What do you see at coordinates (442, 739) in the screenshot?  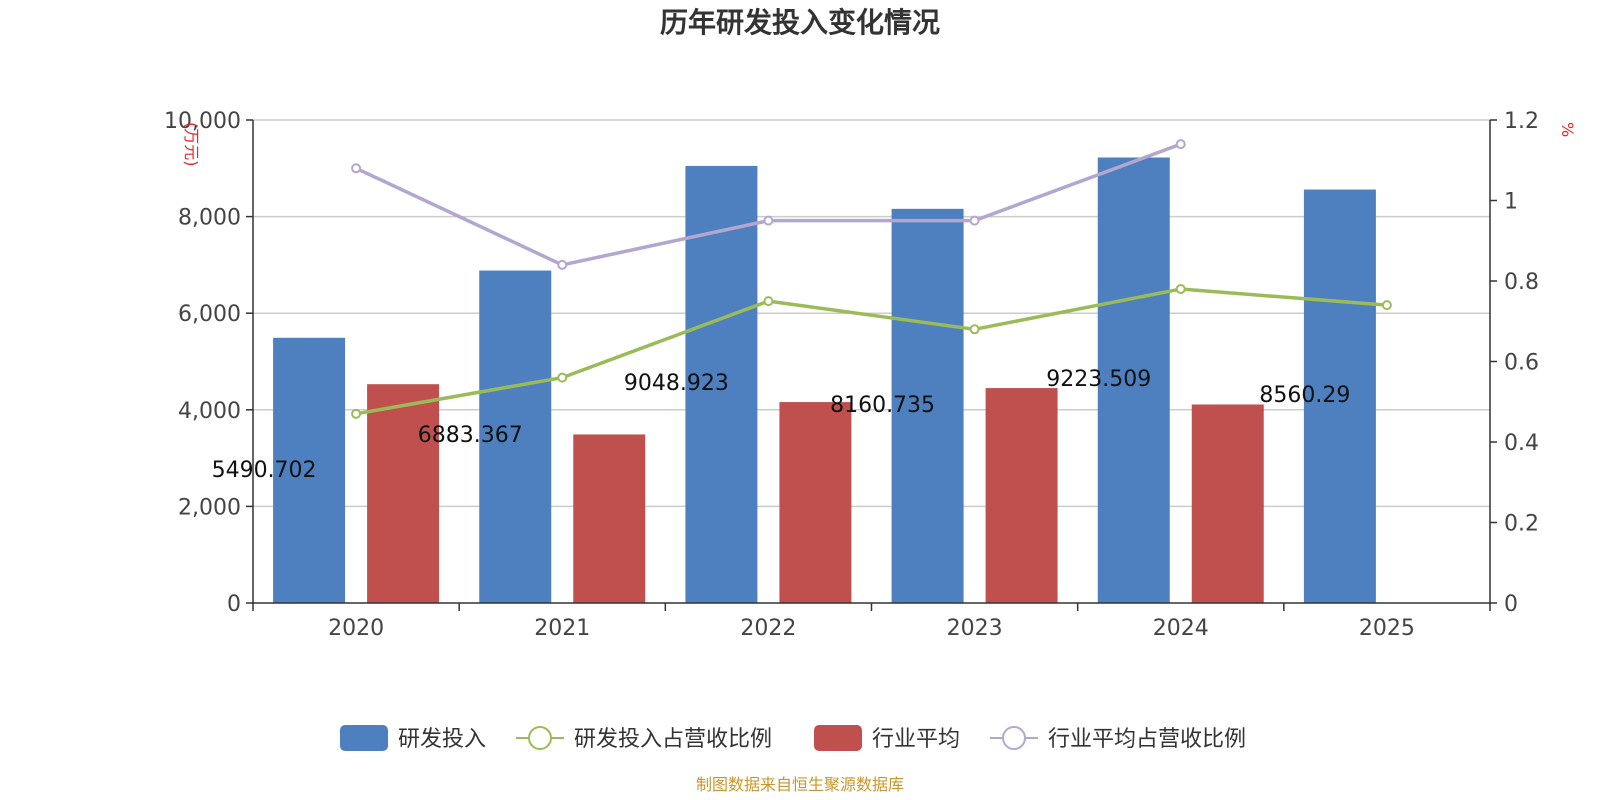 I see `legend-label: 研发投入` at bounding box center [442, 739].